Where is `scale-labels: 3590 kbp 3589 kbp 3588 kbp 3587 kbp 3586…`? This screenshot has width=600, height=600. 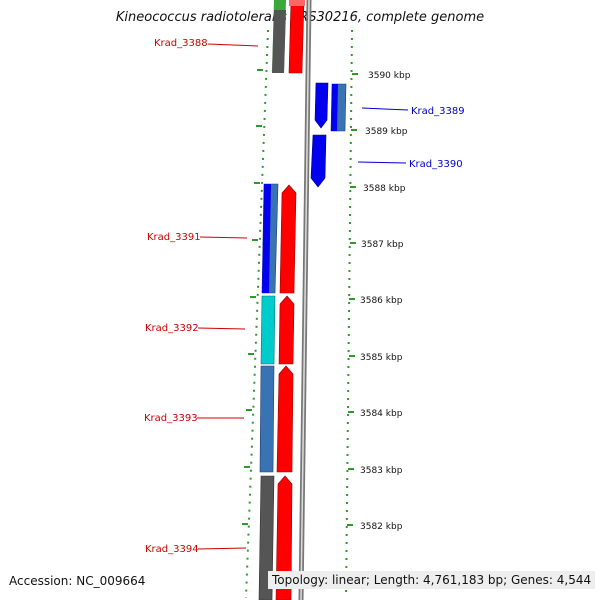
scale-labels: 3590 kbp 3589 kbp 3588 kbp 3587 kbp 3586… is located at coordinates (385, 301).